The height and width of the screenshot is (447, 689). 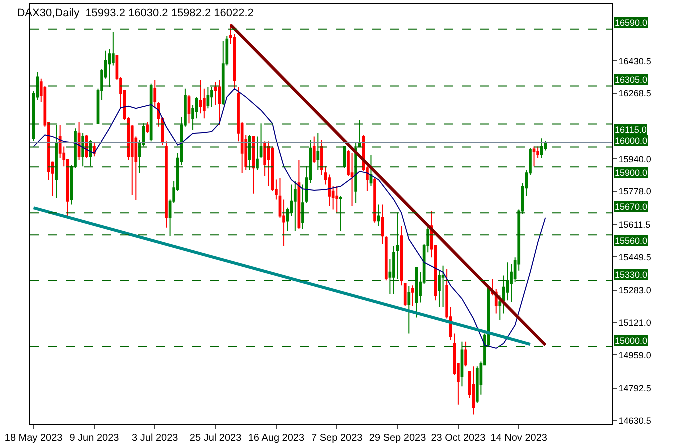 What do you see at coordinates (635, 421) in the screenshot?
I see `y-tick-label: 14630.5` at bounding box center [635, 421].